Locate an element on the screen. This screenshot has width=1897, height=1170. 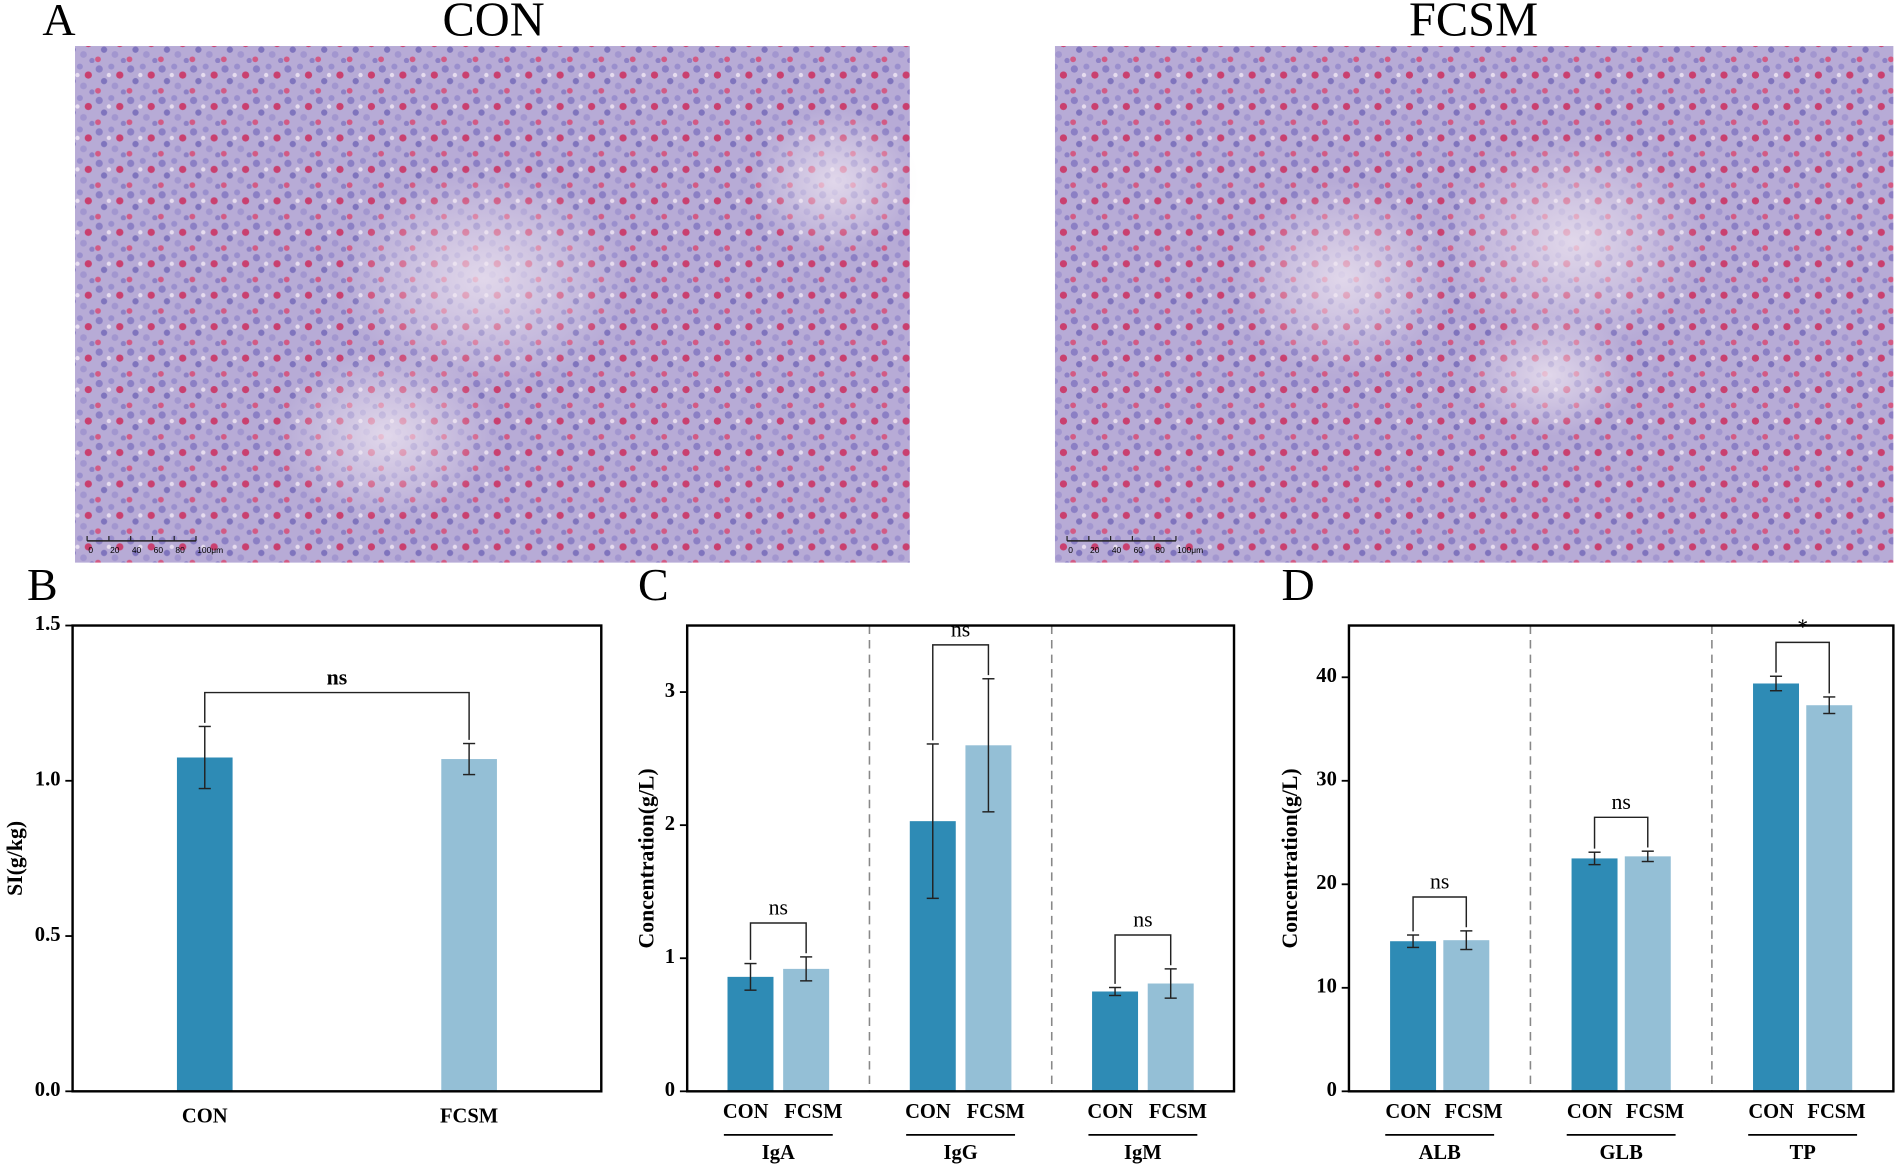
y-tick-label: 10 is located at coordinates (1326, 987).